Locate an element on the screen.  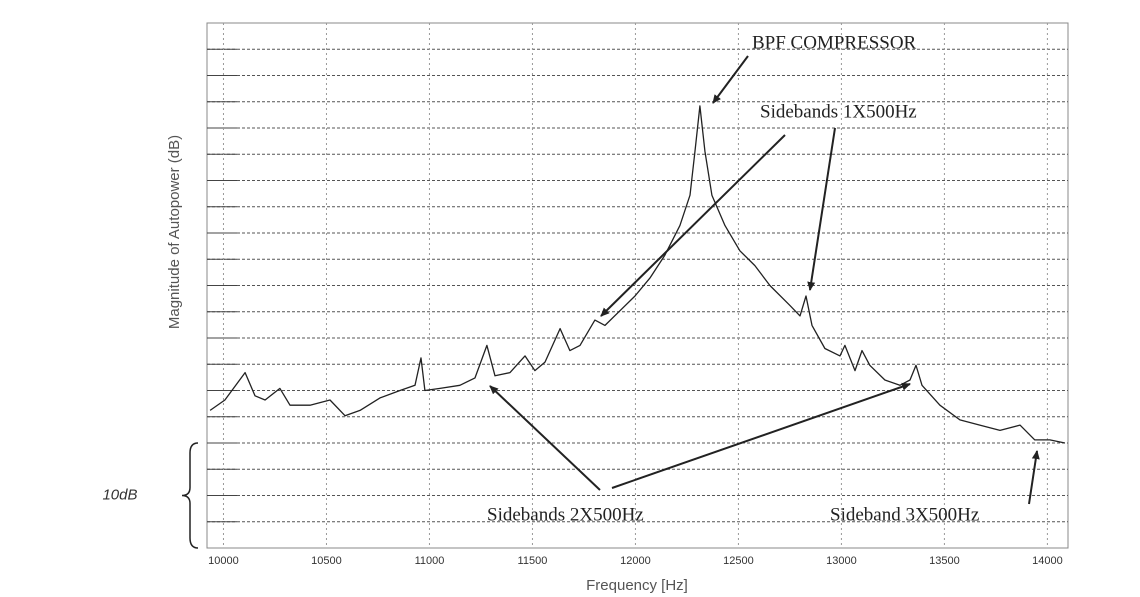
x-tick-label: 13000 is located at coordinates (841, 561).